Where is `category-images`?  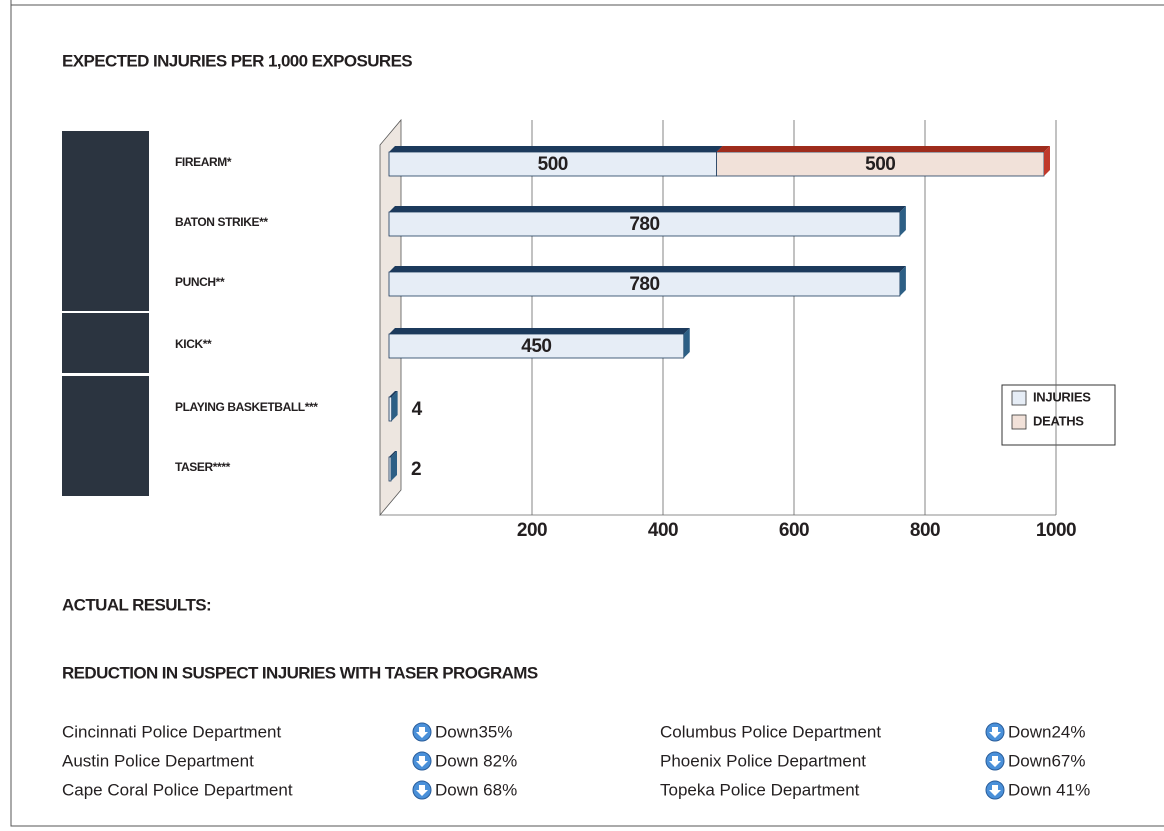 category-images is located at coordinates (105, 313).